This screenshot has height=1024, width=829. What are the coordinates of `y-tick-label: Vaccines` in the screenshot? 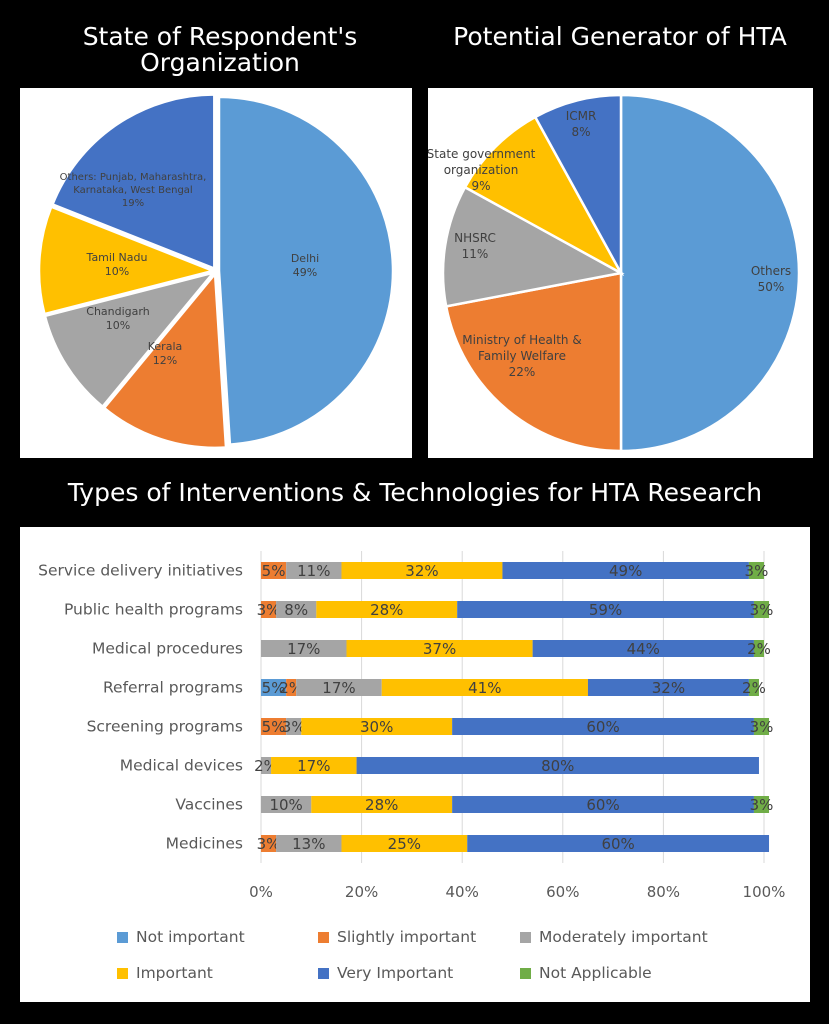 It's located at (209, 805).